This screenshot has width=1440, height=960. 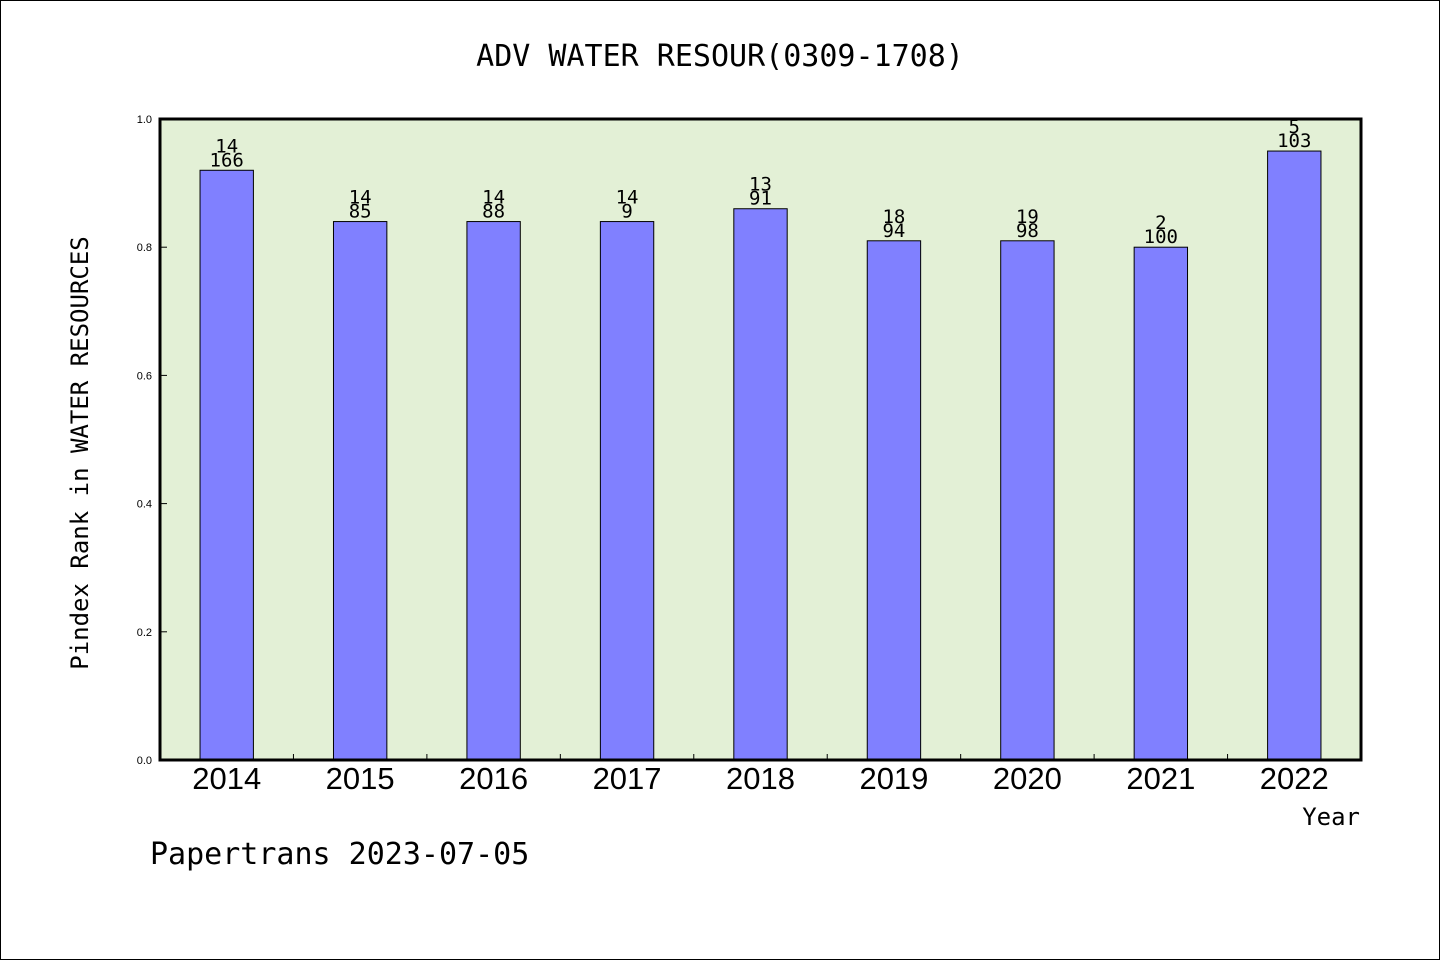 What do you see at coordinates (144, 376) in the screenshot?
I see `y-tick-label: 0.6` at bounding box center [144, 376].